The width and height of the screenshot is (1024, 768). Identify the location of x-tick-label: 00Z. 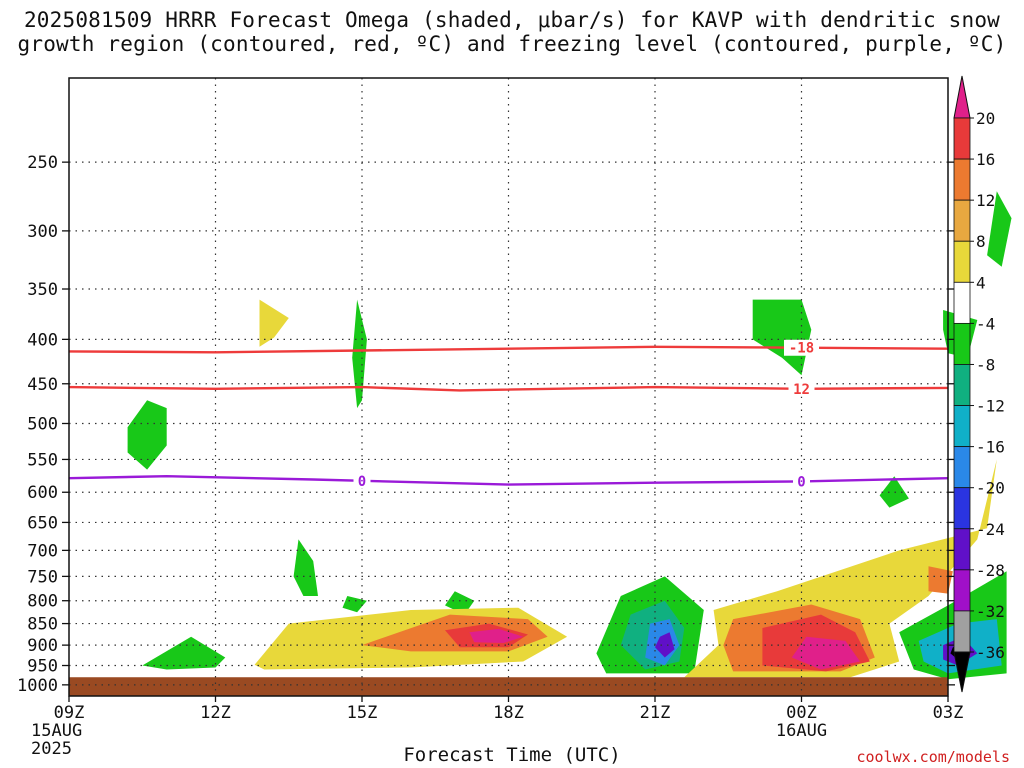
(801, 713).